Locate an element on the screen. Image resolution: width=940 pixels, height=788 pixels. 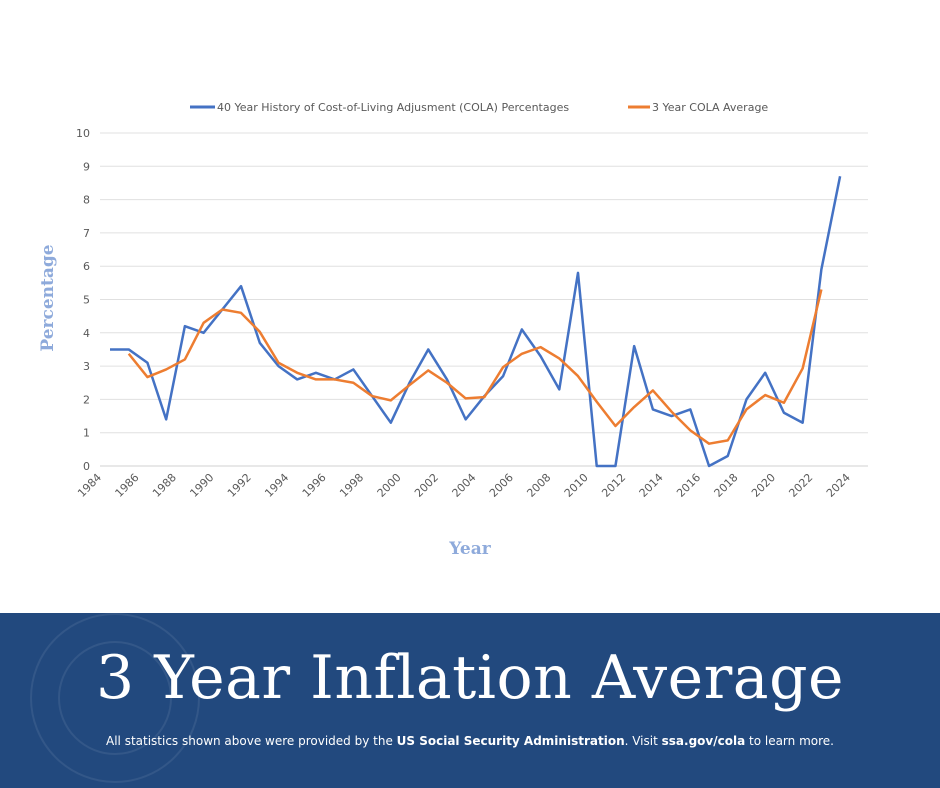
x-tick-label: 2008 is located at coordinates (538, 485).